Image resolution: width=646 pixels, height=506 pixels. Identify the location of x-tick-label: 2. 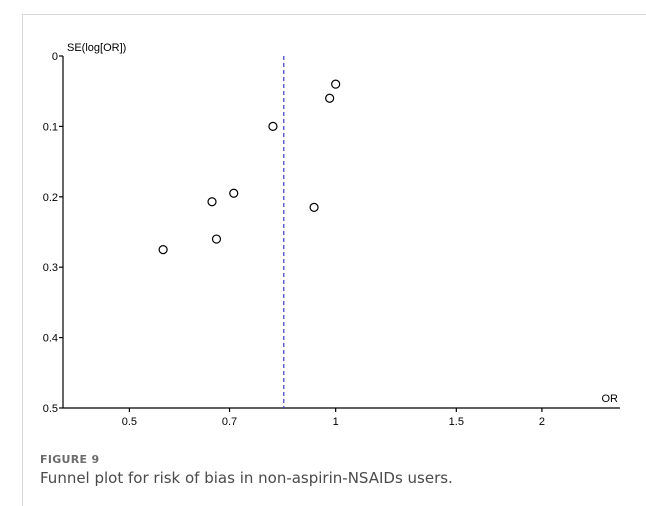
(542, 422).